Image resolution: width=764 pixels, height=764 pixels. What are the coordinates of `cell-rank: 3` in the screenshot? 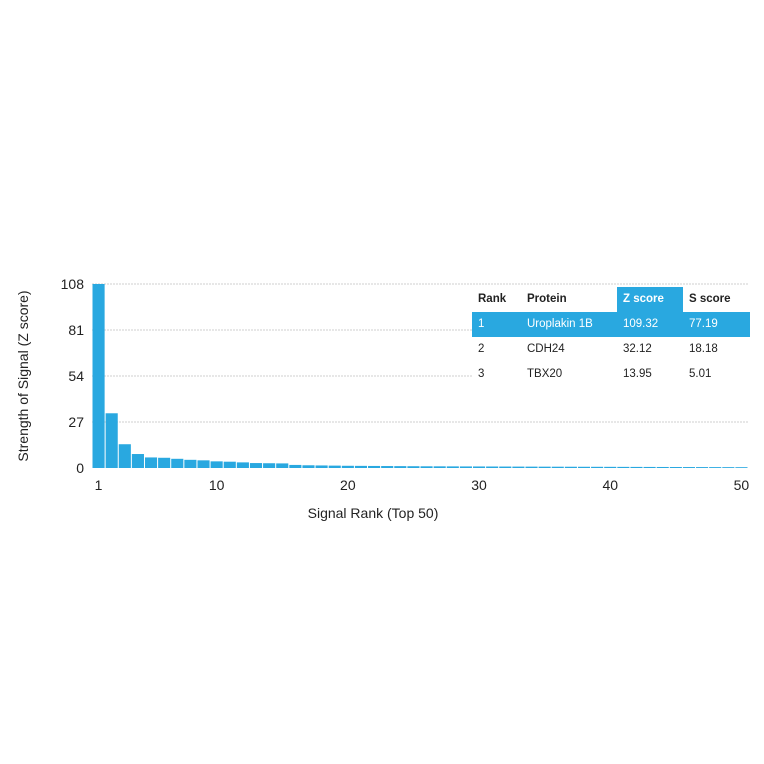 It's located at (481, 374).